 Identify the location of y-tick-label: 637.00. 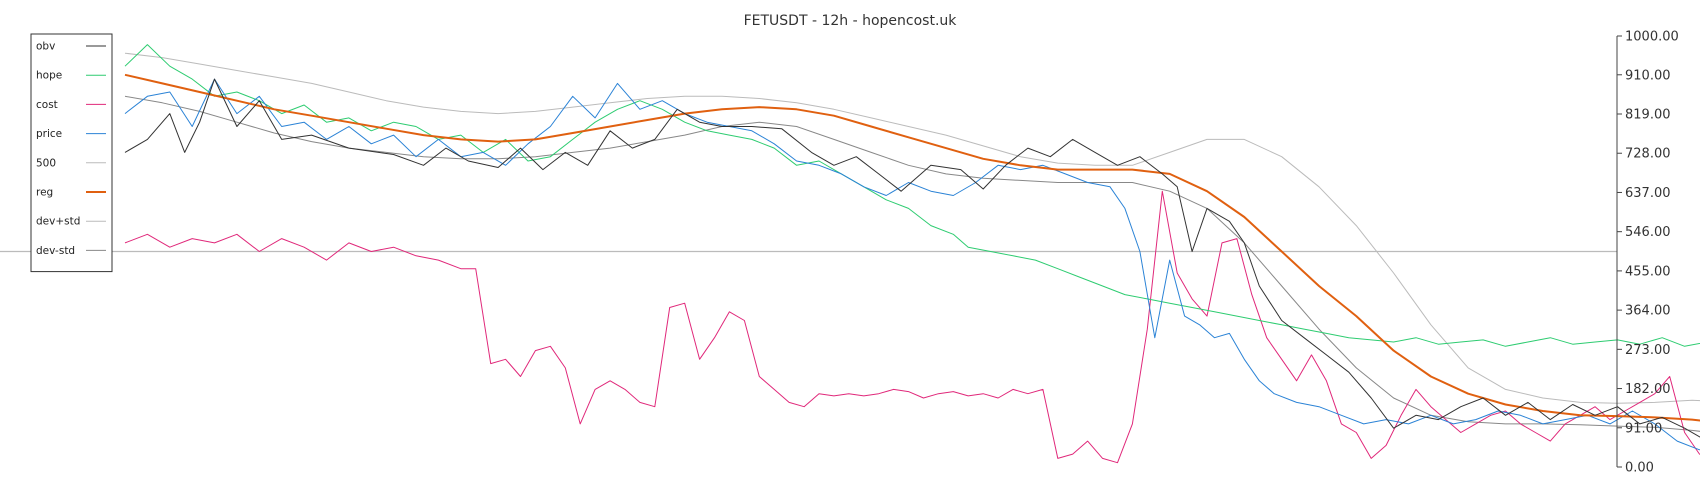
(1648, 193).